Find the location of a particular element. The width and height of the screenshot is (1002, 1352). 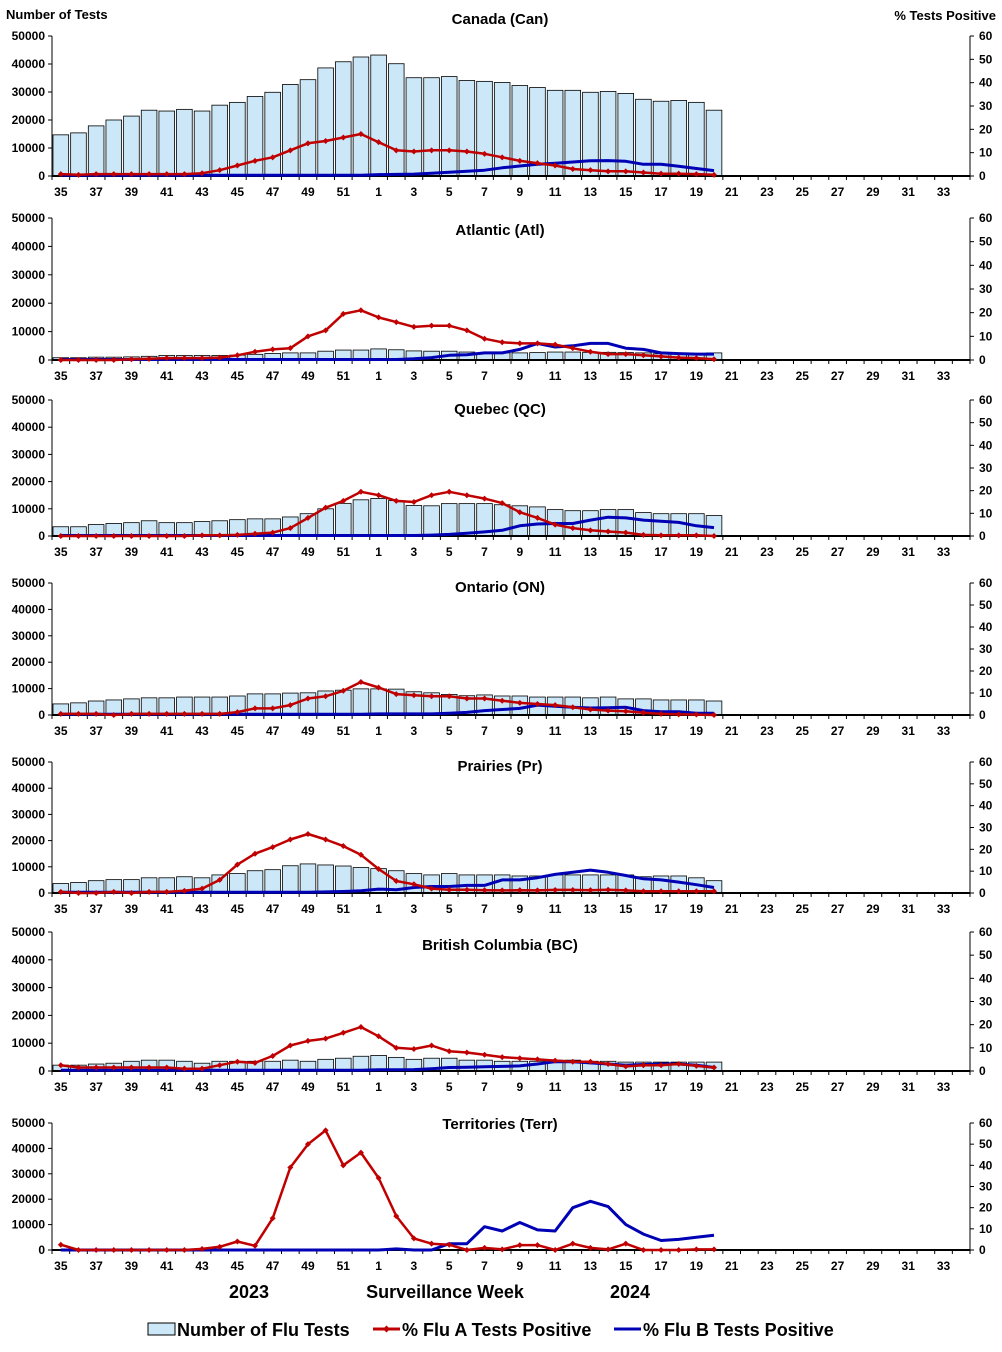

x-tick-label: 51 is located at coordinates (344, 909).